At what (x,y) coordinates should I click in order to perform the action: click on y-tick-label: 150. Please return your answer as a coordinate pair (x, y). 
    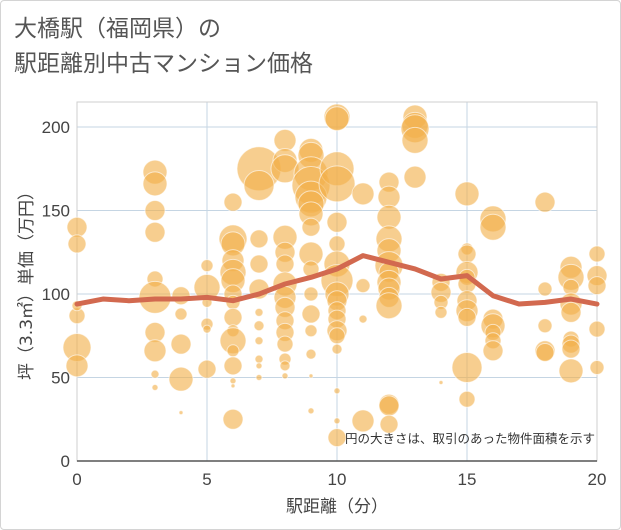
    Looking at the image, I should click on (56, 211).